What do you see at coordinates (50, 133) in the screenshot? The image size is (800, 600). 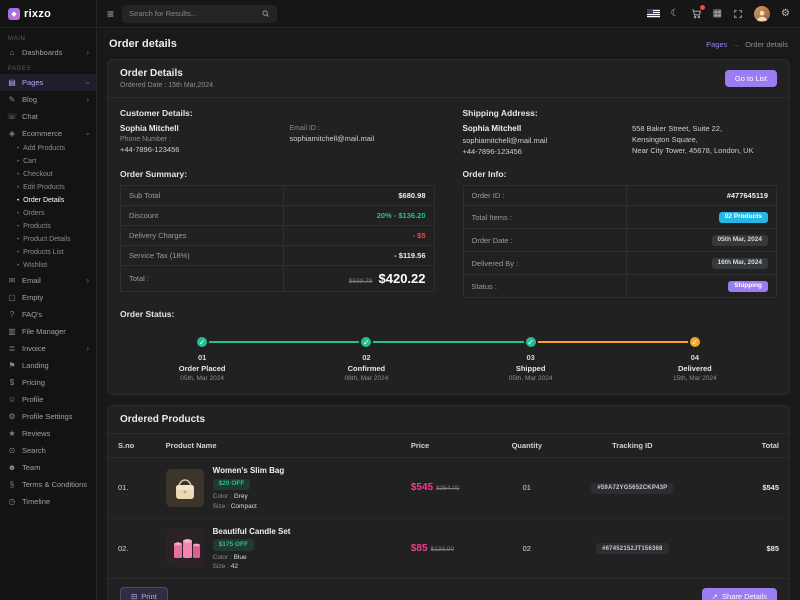 I see `sidebar-item-ecommerce: ◈ Ecommerce ›` at bounding box center [50, 133].